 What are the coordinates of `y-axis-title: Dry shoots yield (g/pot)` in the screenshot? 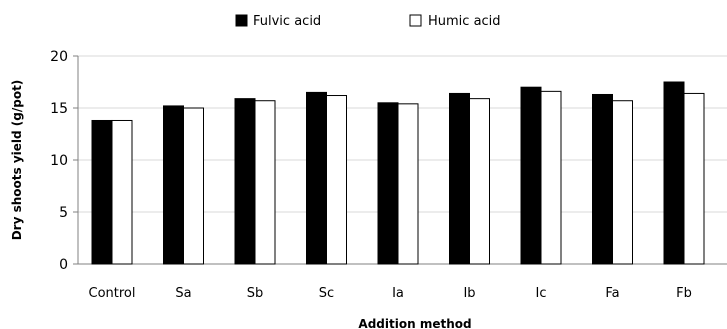 It's located at (17, 160).